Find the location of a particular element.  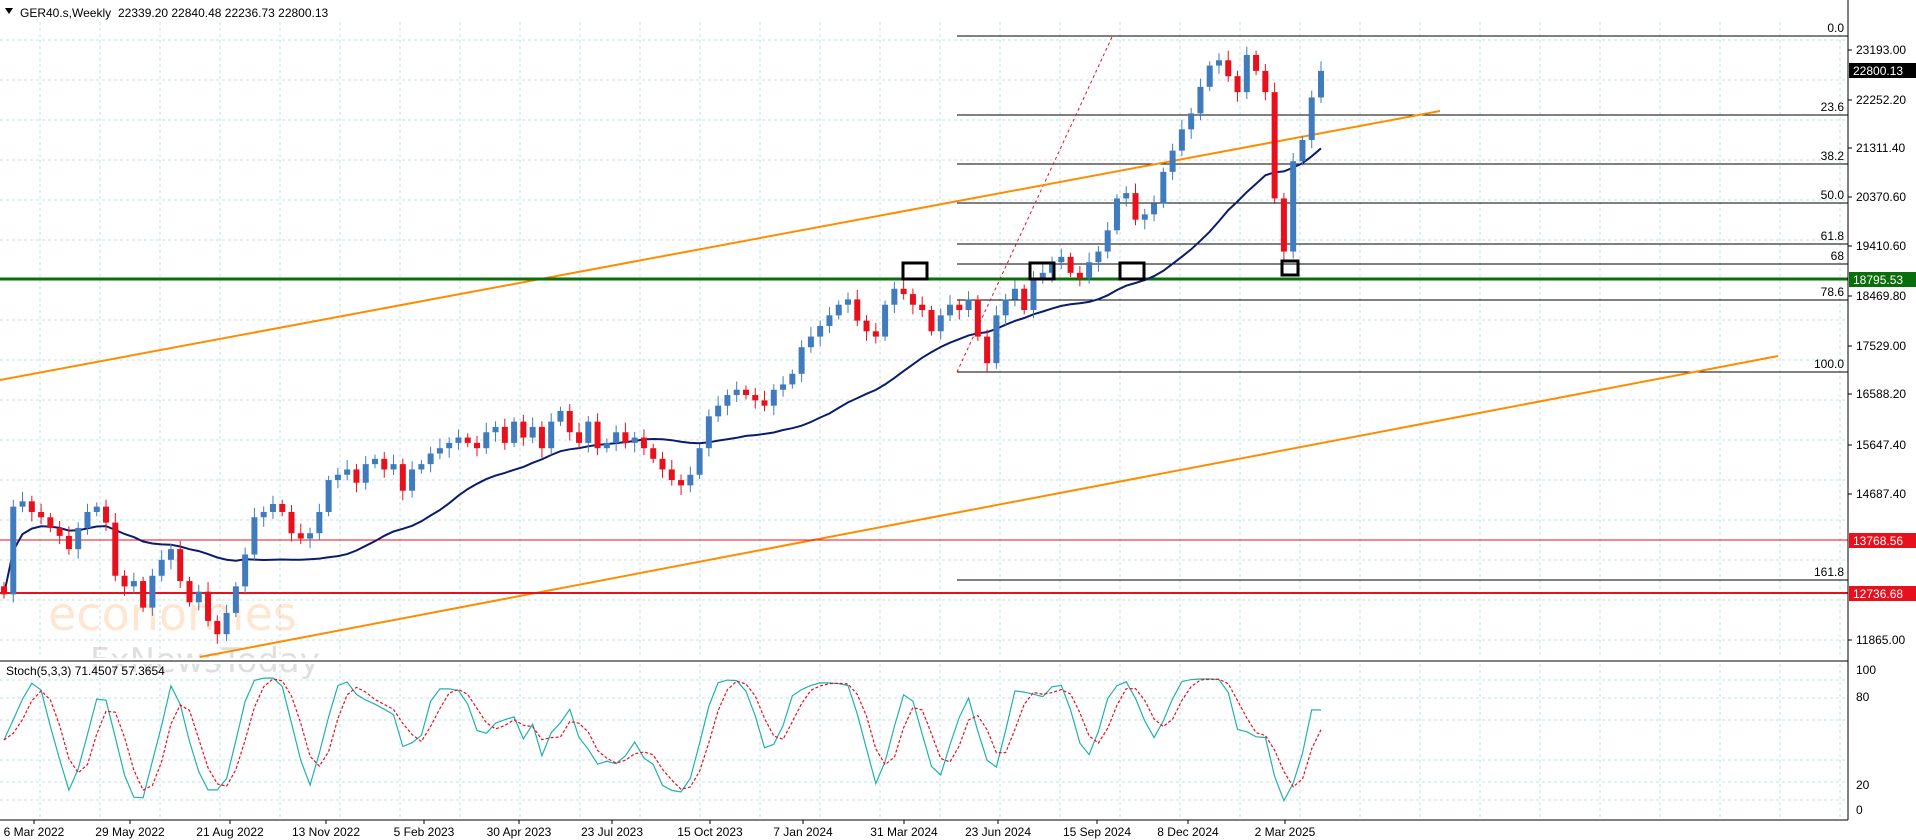

date-label: 31 Mar 2024 is located at coordinates (904, 832).